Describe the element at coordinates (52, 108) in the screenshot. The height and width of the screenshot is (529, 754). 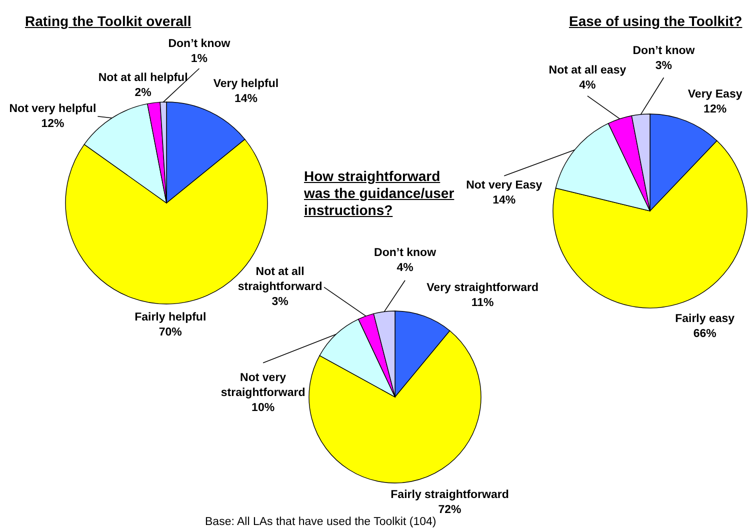
I see `slice-label: Not very helpful` at that location.